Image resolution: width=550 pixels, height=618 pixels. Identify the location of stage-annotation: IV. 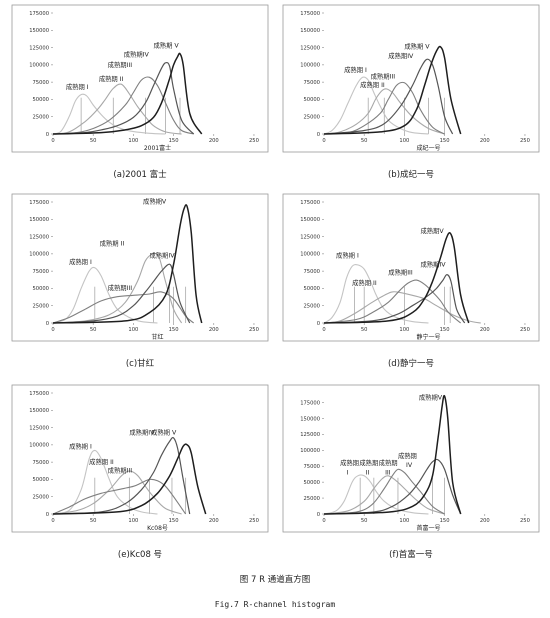
(409, 465).